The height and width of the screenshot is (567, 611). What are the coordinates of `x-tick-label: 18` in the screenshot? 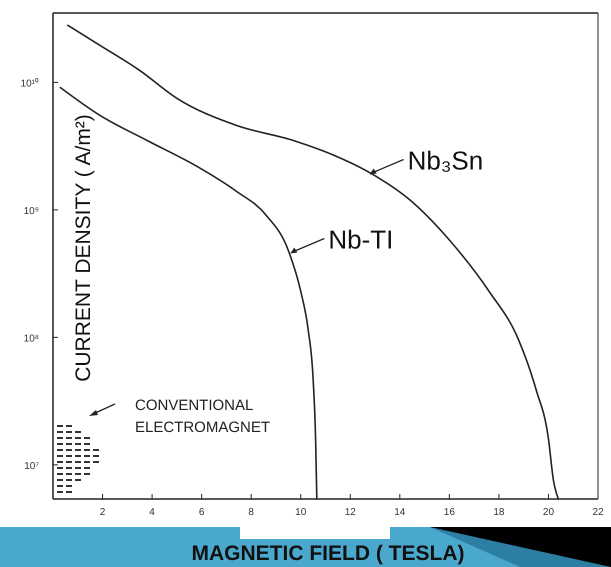 It's located at (499, 512).